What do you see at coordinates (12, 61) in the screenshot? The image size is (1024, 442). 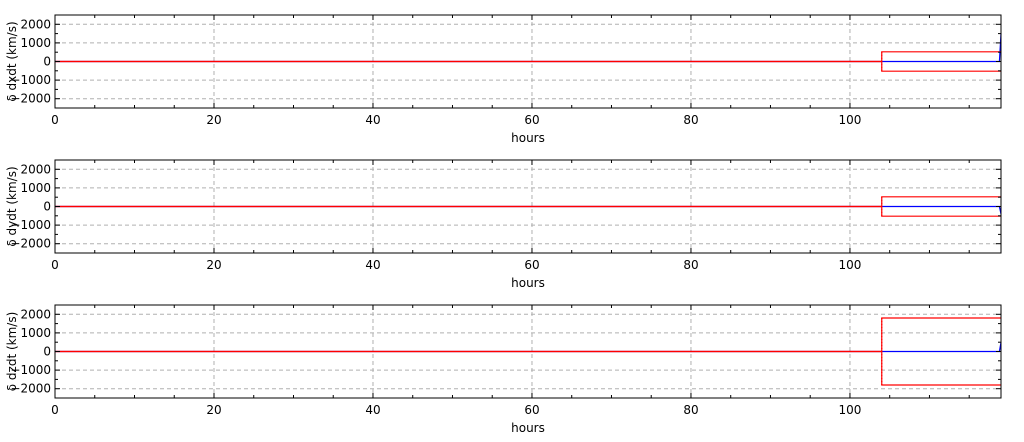 I see `y-axis-label: δ dxdt (km/s)` at bounding box center [12, 61].